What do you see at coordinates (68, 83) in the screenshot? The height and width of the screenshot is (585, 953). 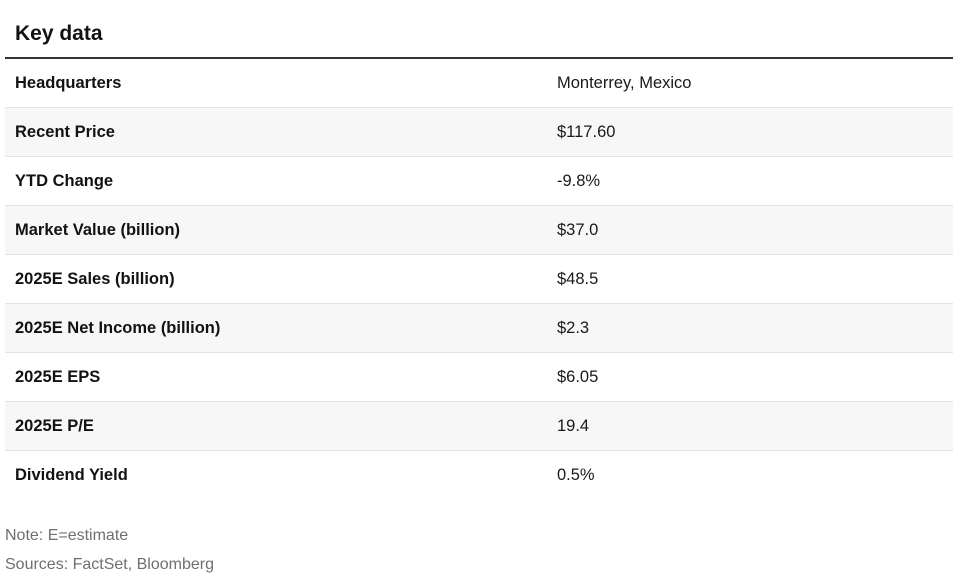 I see `row-label: Headquarters` at bounding box center [68, 83].